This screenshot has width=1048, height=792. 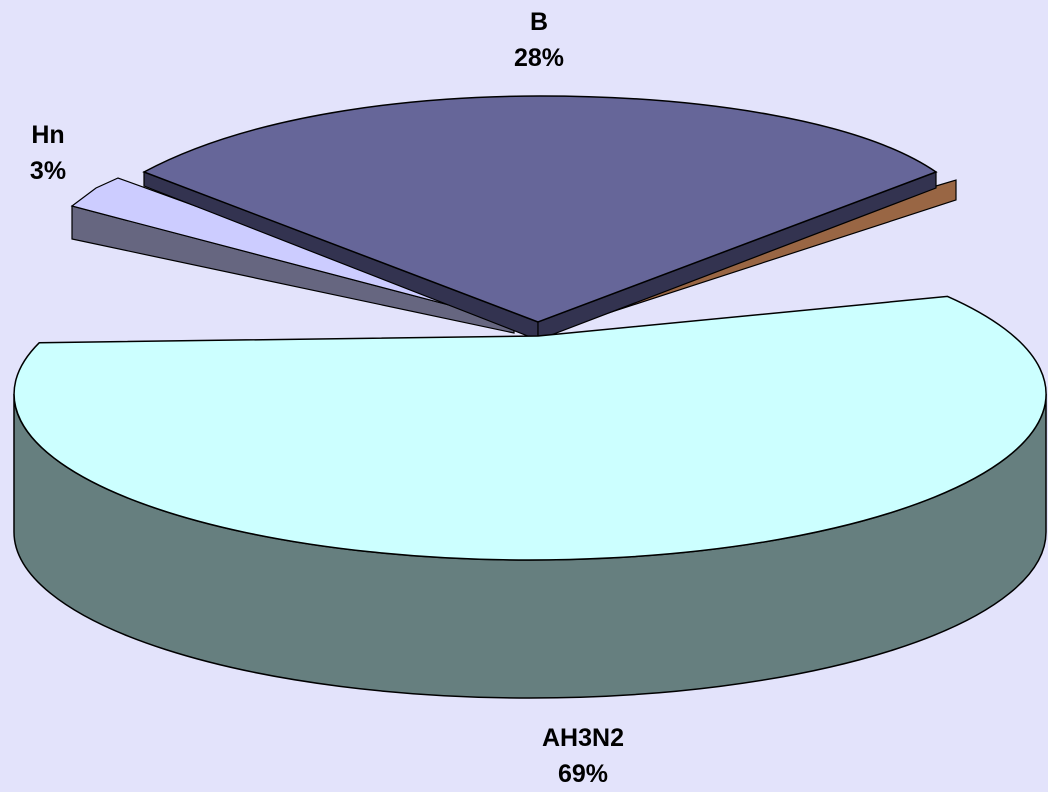 What do you see at coordinates (583, 738) in the screenshot?
I see `slice-label-ah3n2-name: AH3N2` at bounding box center [583, 738].